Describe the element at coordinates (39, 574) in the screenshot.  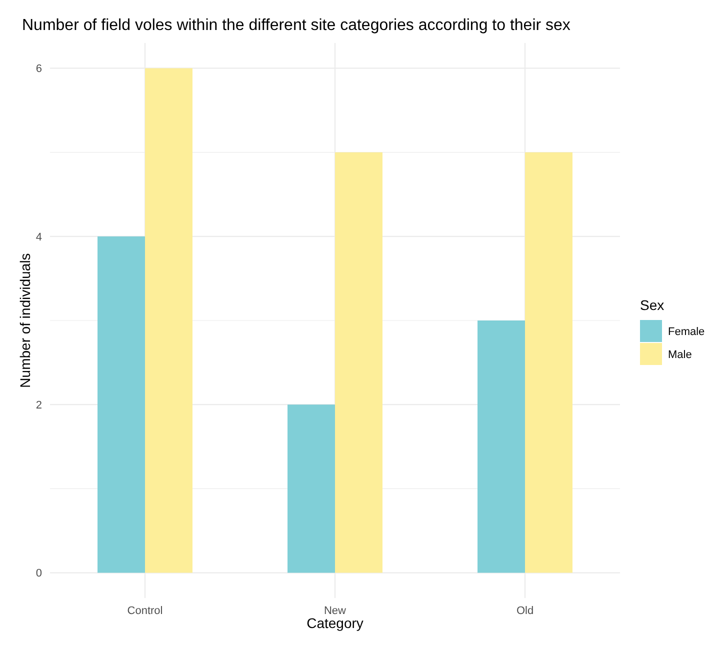
I see `y-tick-label: 0` at that location.